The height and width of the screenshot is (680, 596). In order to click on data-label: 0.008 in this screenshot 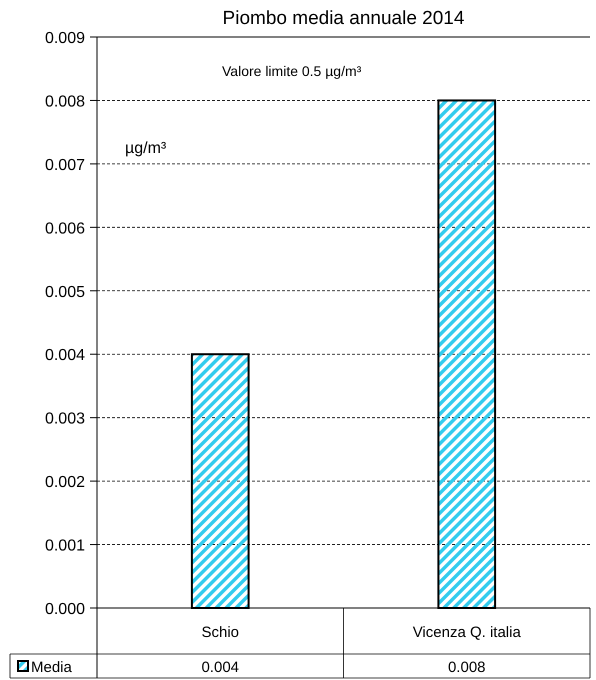, I will do `click(467, 667)`.